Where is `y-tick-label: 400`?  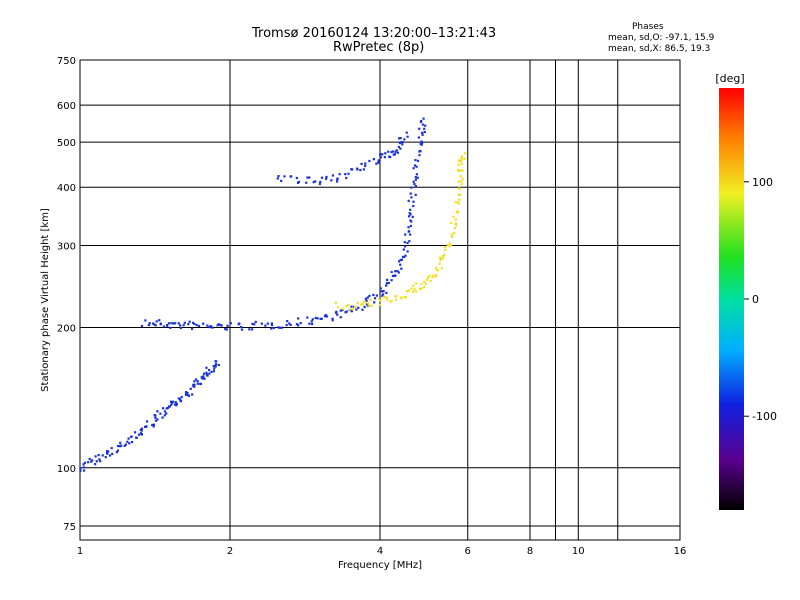
y-tick-label: 400 is located at coordinates (66, 188).